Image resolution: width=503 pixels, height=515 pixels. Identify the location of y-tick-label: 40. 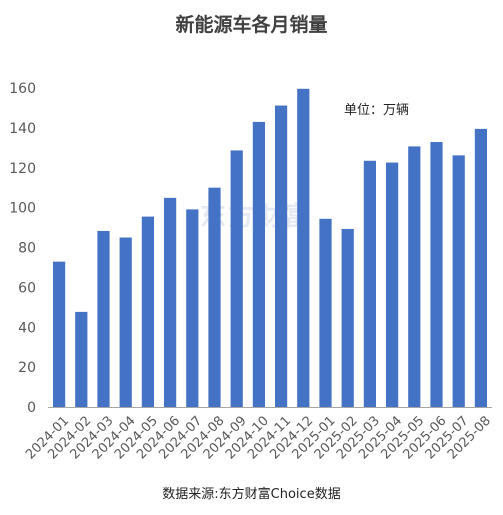
(27, 328).